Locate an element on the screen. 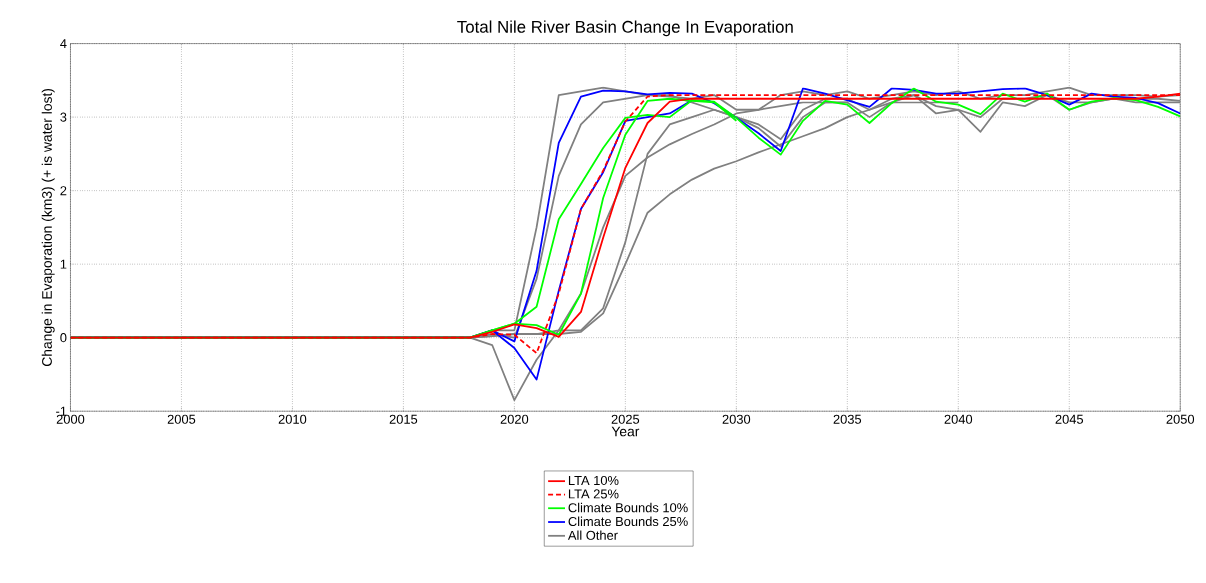 The image size is (1206, 583). y-tick-label: 4 is located at coordinates (63, 44).